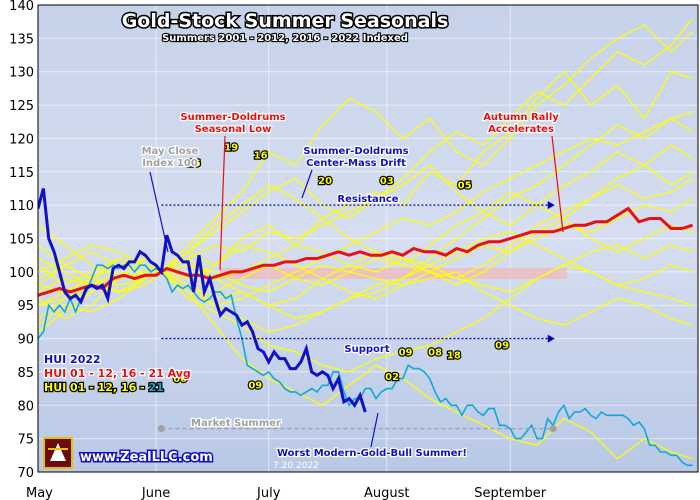 The width and height of the screenshot is (700, 500). What do you see at coordinates (21, 173) in the screenshot?
I see `y-tick-label: 115` at bounding box center [21, 173].